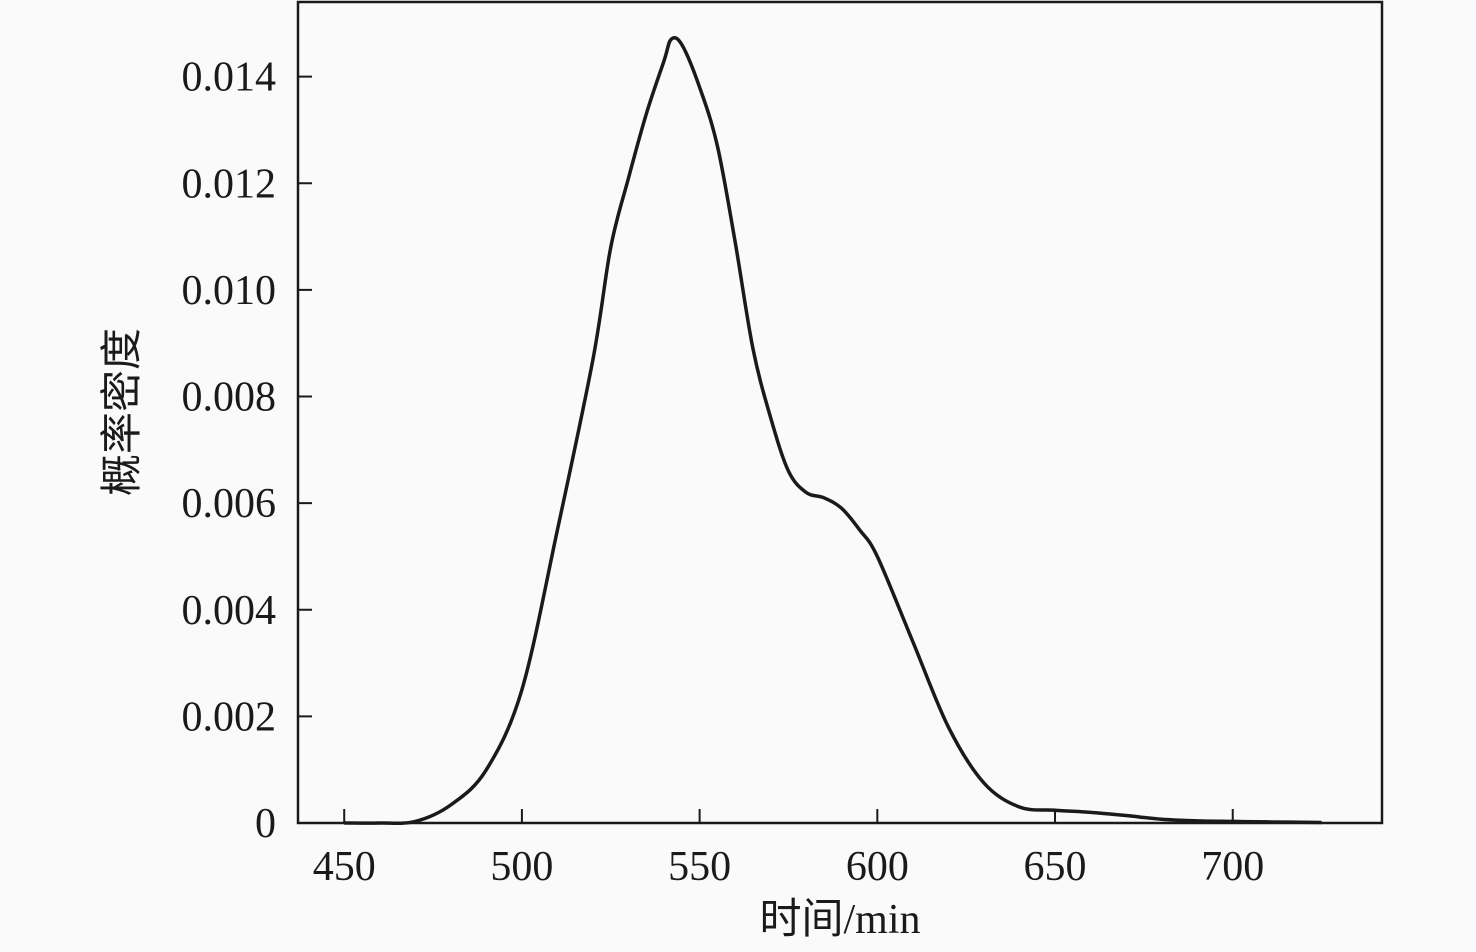 The width and height of the screenshot is (1476, 952). What do you see at coordinates (229, 184) in the screenshot?
I see `y-tick-label: 0.012` at bounding box center [229, 184].